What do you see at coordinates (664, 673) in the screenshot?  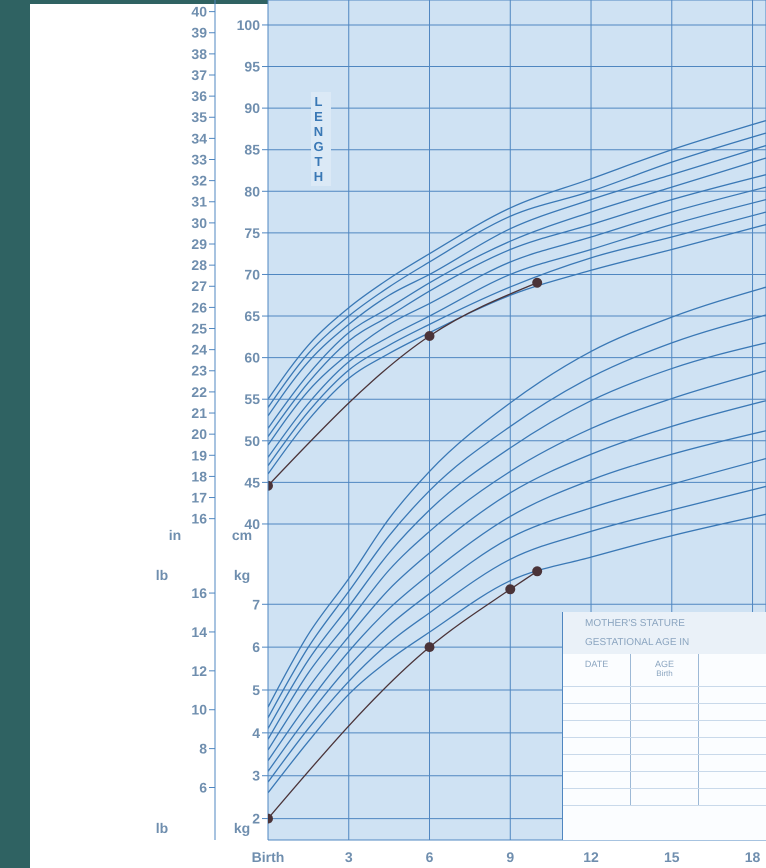 I see `annotation: Birth` at bounding box center [664, 673].